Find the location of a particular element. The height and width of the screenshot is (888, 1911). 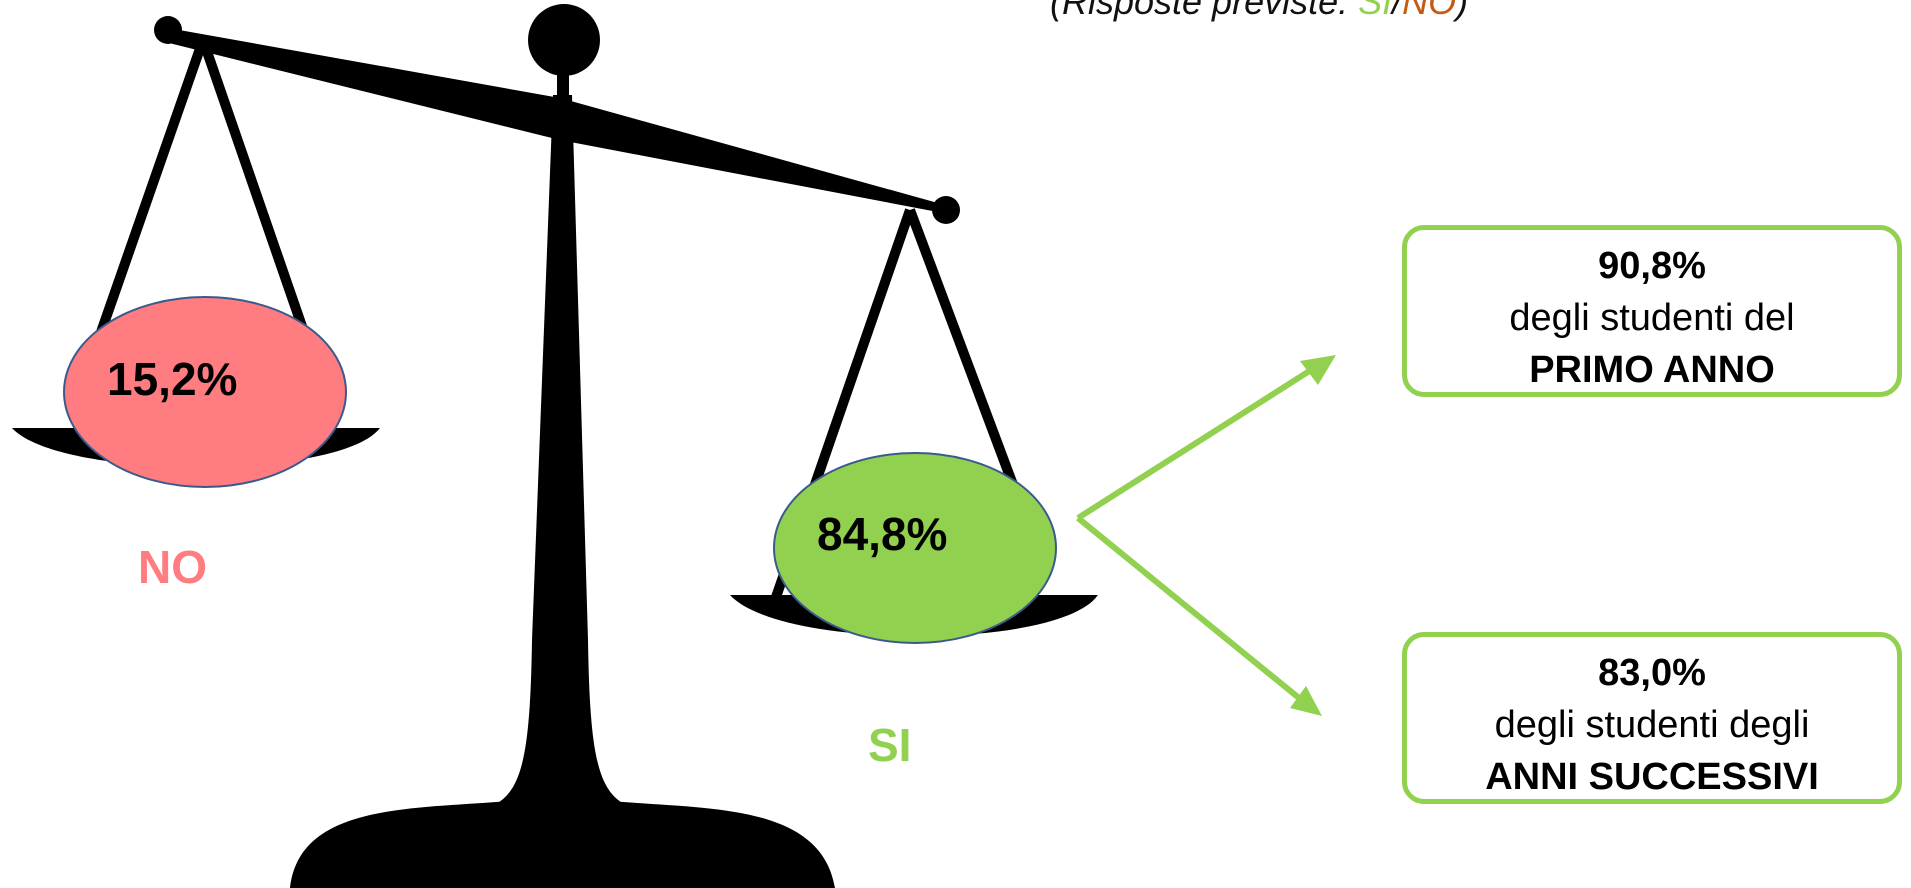

arrow-down-head is located at coordinates (1306, 701).